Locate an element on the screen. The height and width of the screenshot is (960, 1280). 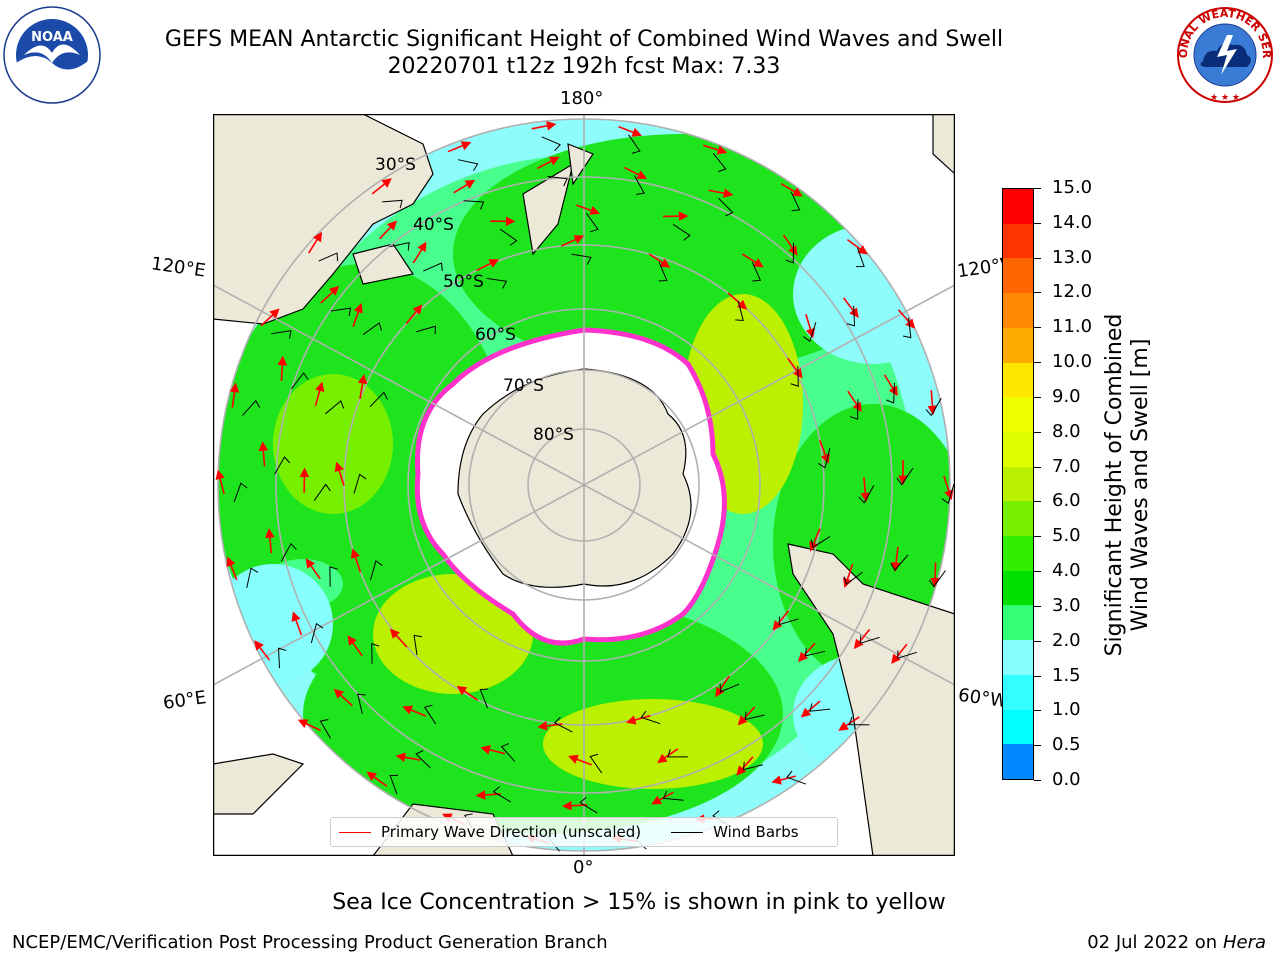
colorbar-tick-label: 3.0 is located at coordinates (1066, 605).